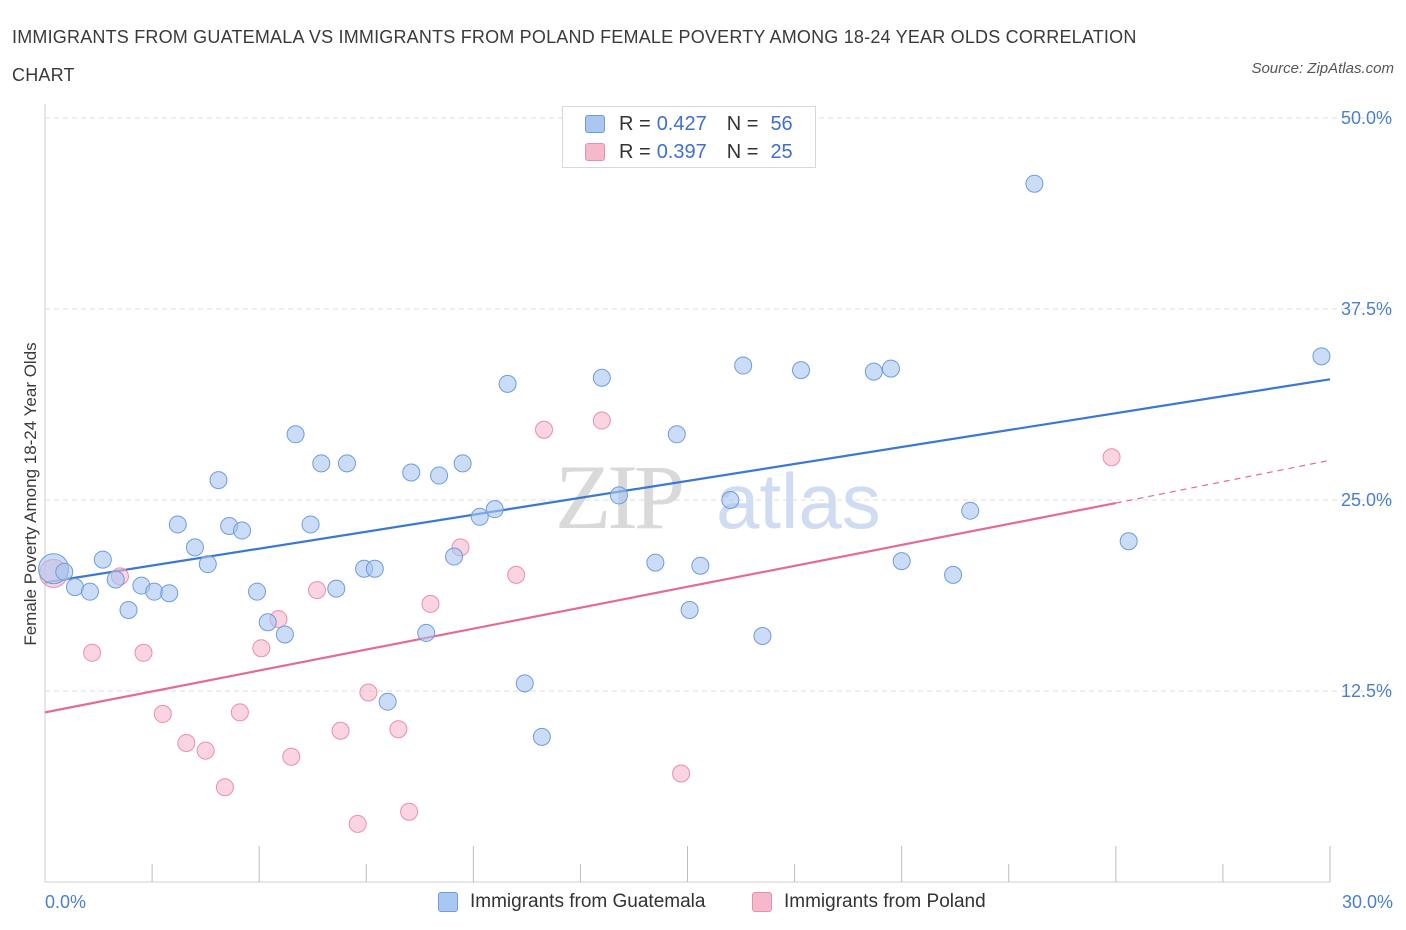 Image resolution: width=1406 pixels, height=930 pixels. Describe the element at coordinates (1366, 691) in the screenshot. I see `y-tick-label: 12.5%` at that location.